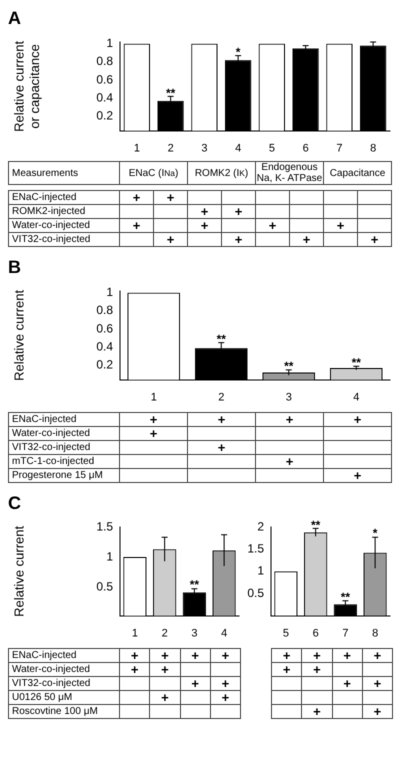  What do you see at coordinates (260, 526) in the screenshot?
I see `y-tick-label: 2` at bounding box center [260, 526].